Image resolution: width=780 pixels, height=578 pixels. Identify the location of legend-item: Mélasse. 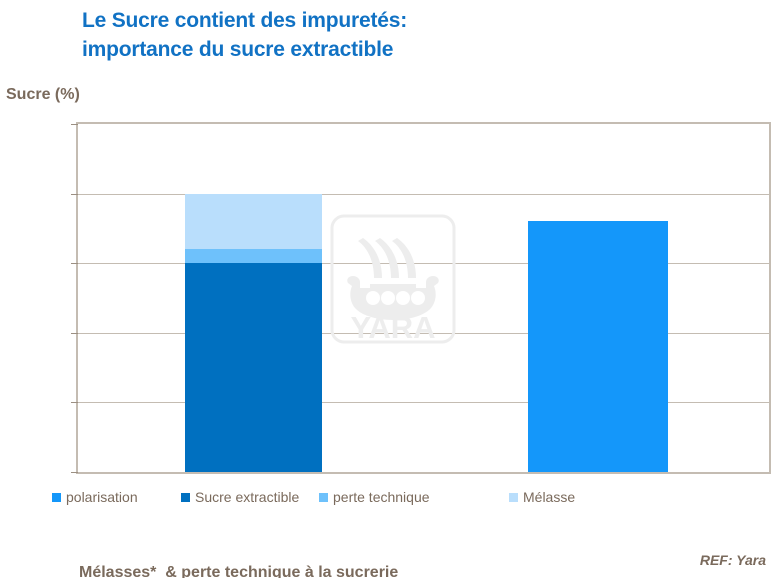
(542, 497).